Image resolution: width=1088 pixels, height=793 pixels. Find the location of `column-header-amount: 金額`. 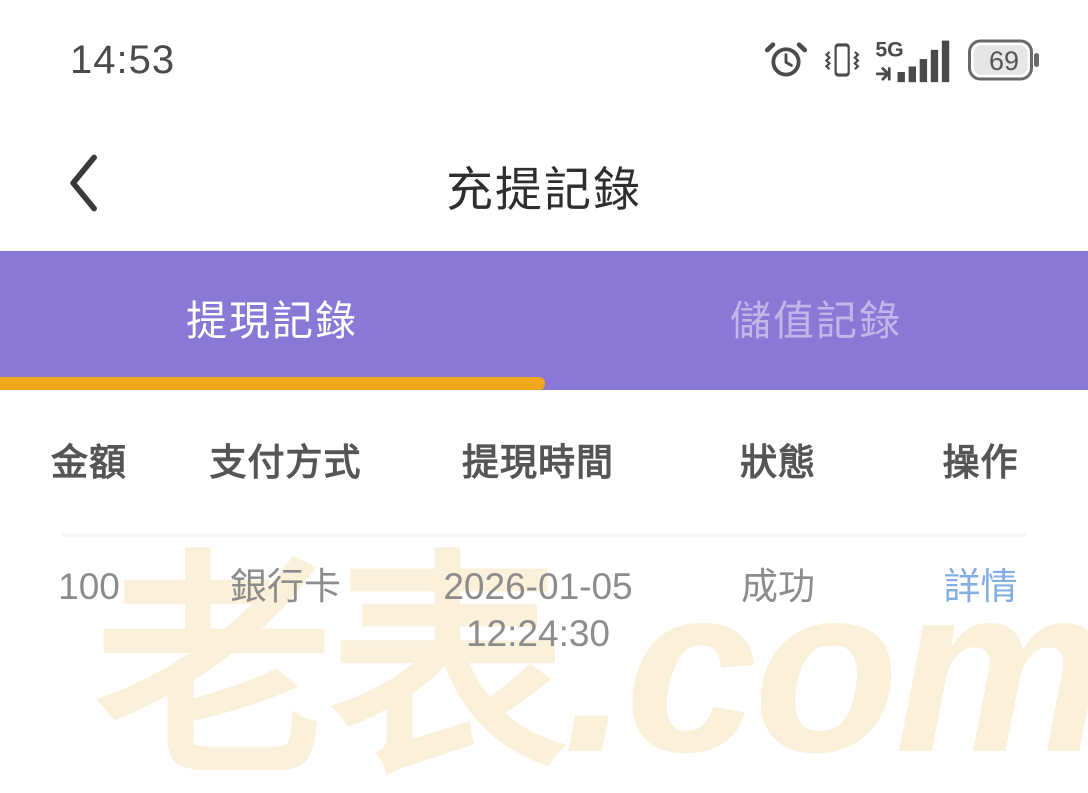

column-header-amount: 金額 is located at coordinates (89, 462).